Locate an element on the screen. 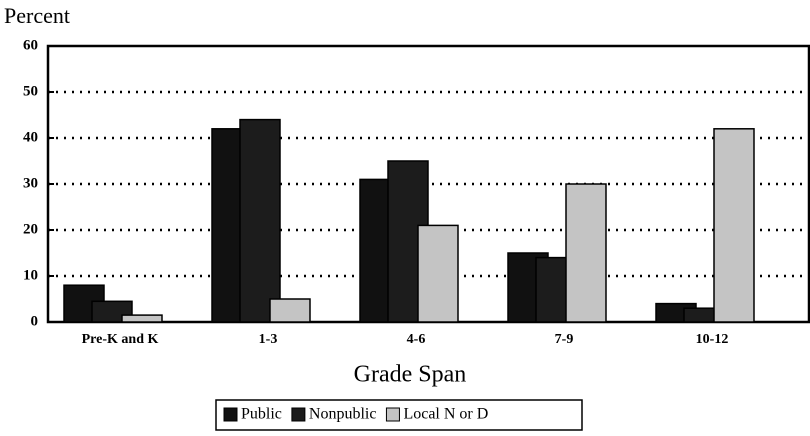 Image resolution: width=810 pixels, height=436 pixels. x-axis-label: Grade Span is located at coordinates (410, 375).